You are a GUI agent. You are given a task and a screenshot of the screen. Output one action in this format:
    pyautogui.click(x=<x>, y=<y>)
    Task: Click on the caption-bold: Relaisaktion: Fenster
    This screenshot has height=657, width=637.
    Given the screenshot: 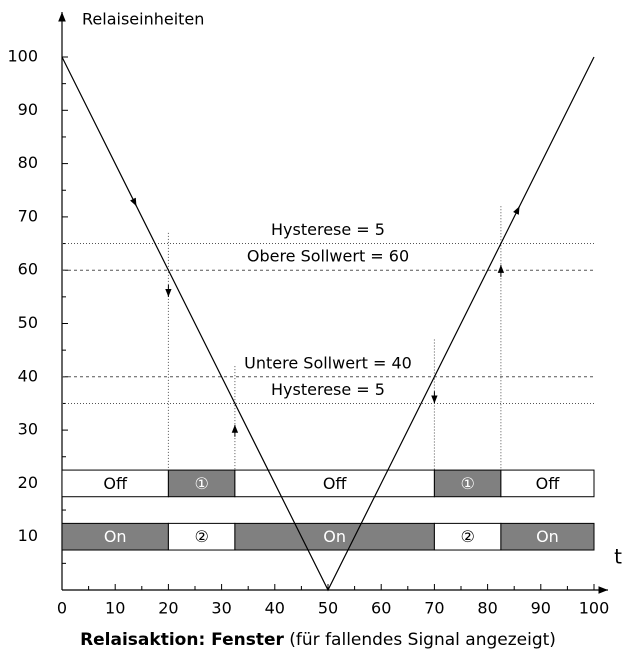 What is the action you would take?
    pyautogui.click(x=182, y=640)
    